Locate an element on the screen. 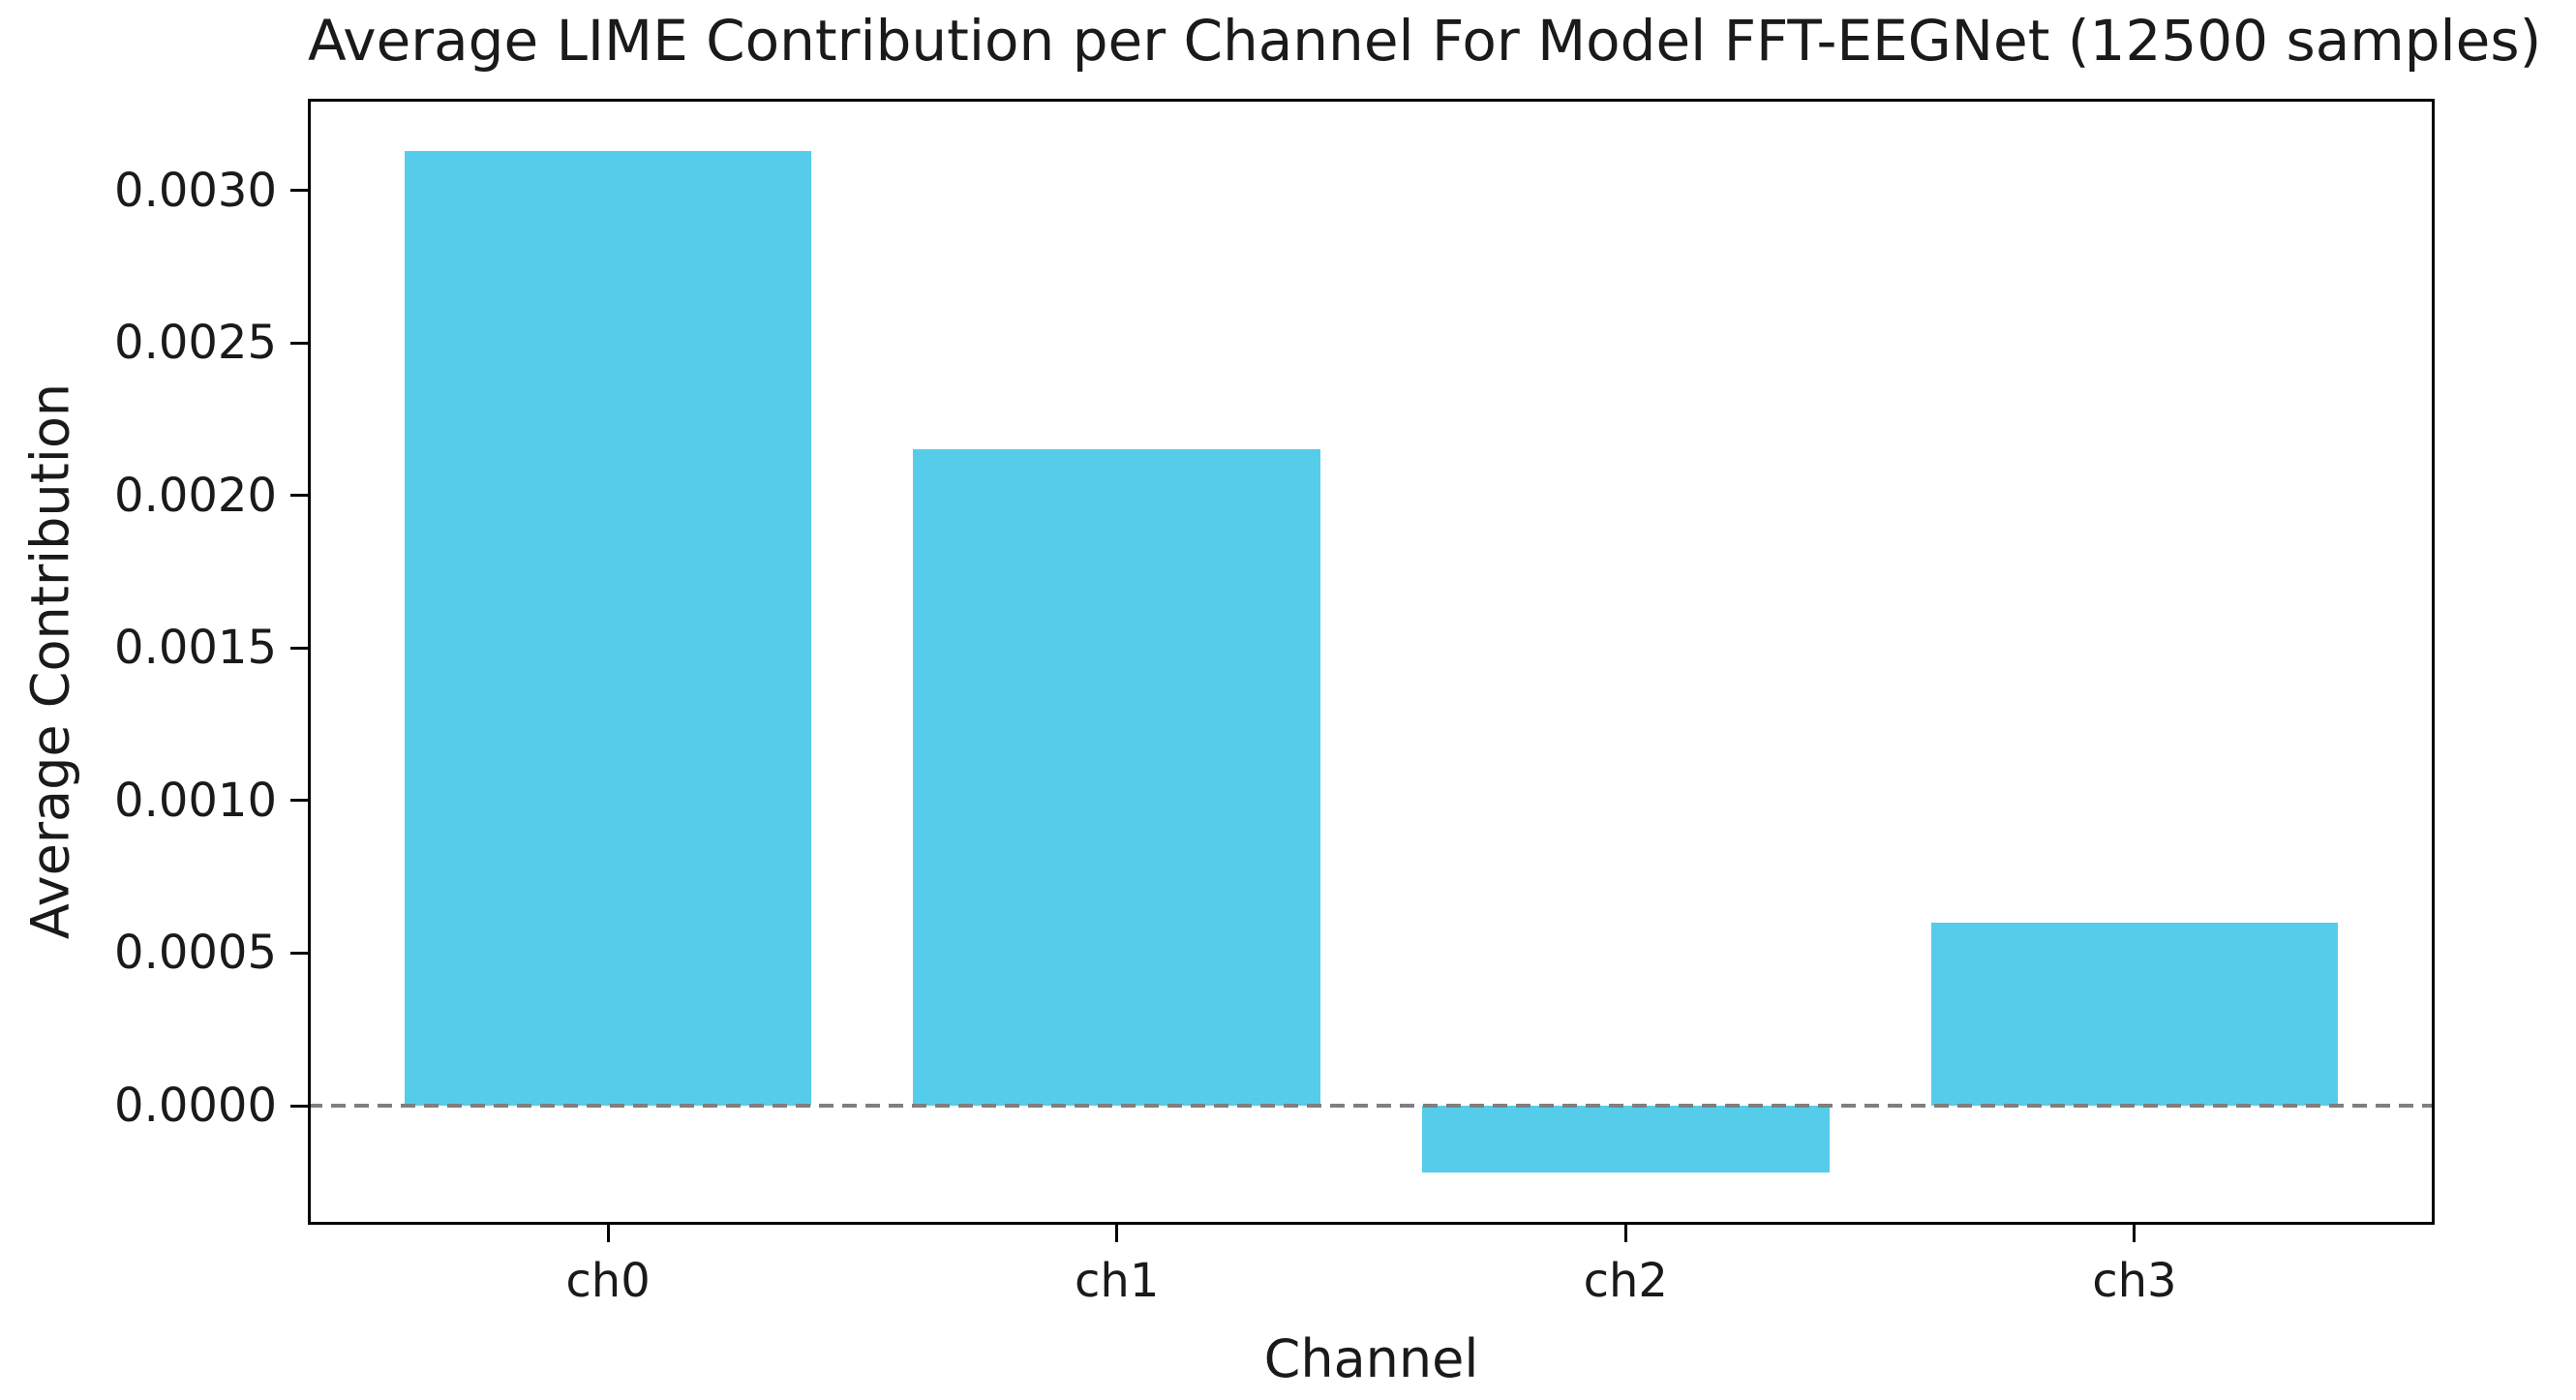  y-axis-label: Average Contribution is located at coordinates (50, 661).